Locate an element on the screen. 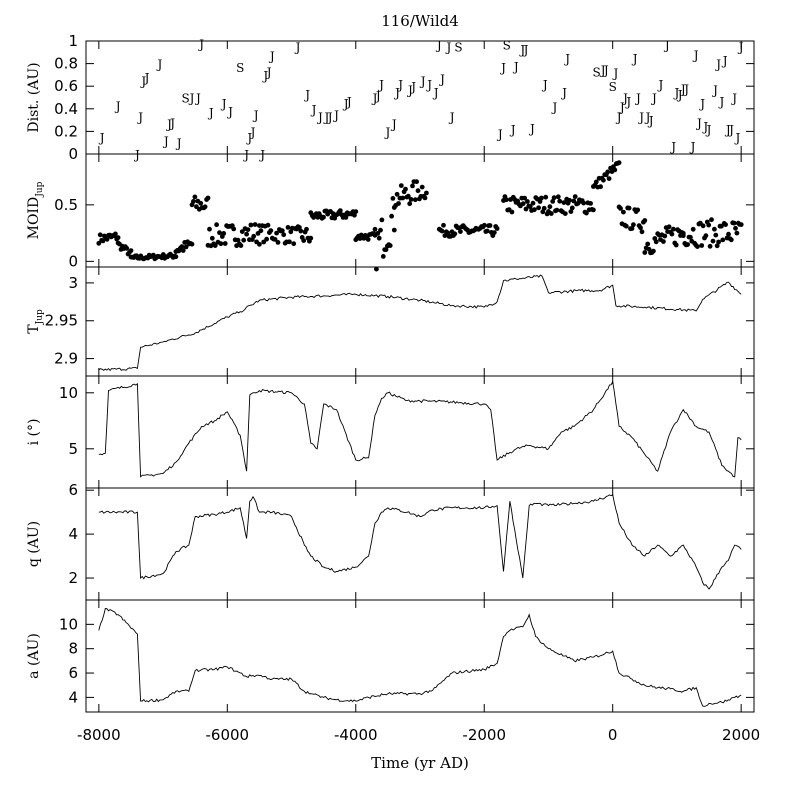 The height and width of the screenshot is (797, 797). panel-q: 2 4 6 q (AU) is located at coordinates (390, 541).